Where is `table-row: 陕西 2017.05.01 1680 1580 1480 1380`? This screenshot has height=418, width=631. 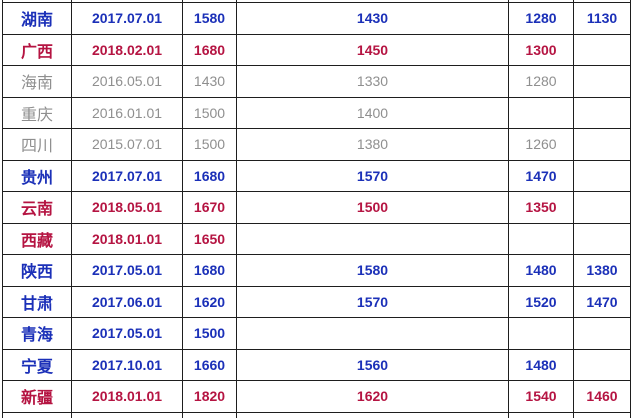 table-row: 陕西 2017.05.01 1680 1580 1480 1380 is located at coordinates (316, 270).